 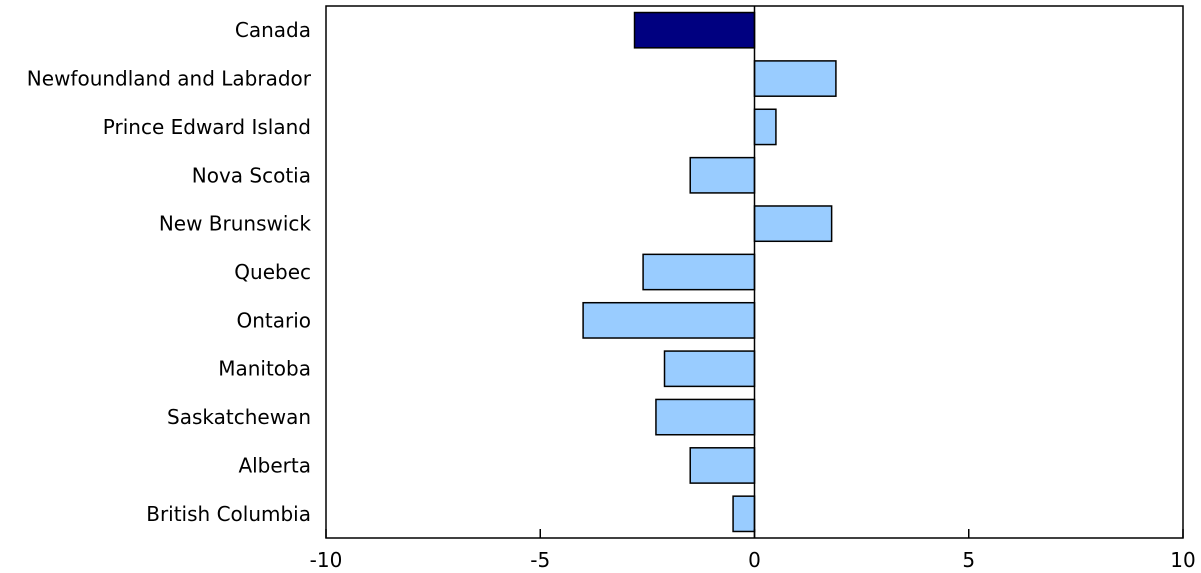 What do you see at coordinates (709, 369) in the screenshot?
I see `bar-manitoba` at bounding box center [709, 369].